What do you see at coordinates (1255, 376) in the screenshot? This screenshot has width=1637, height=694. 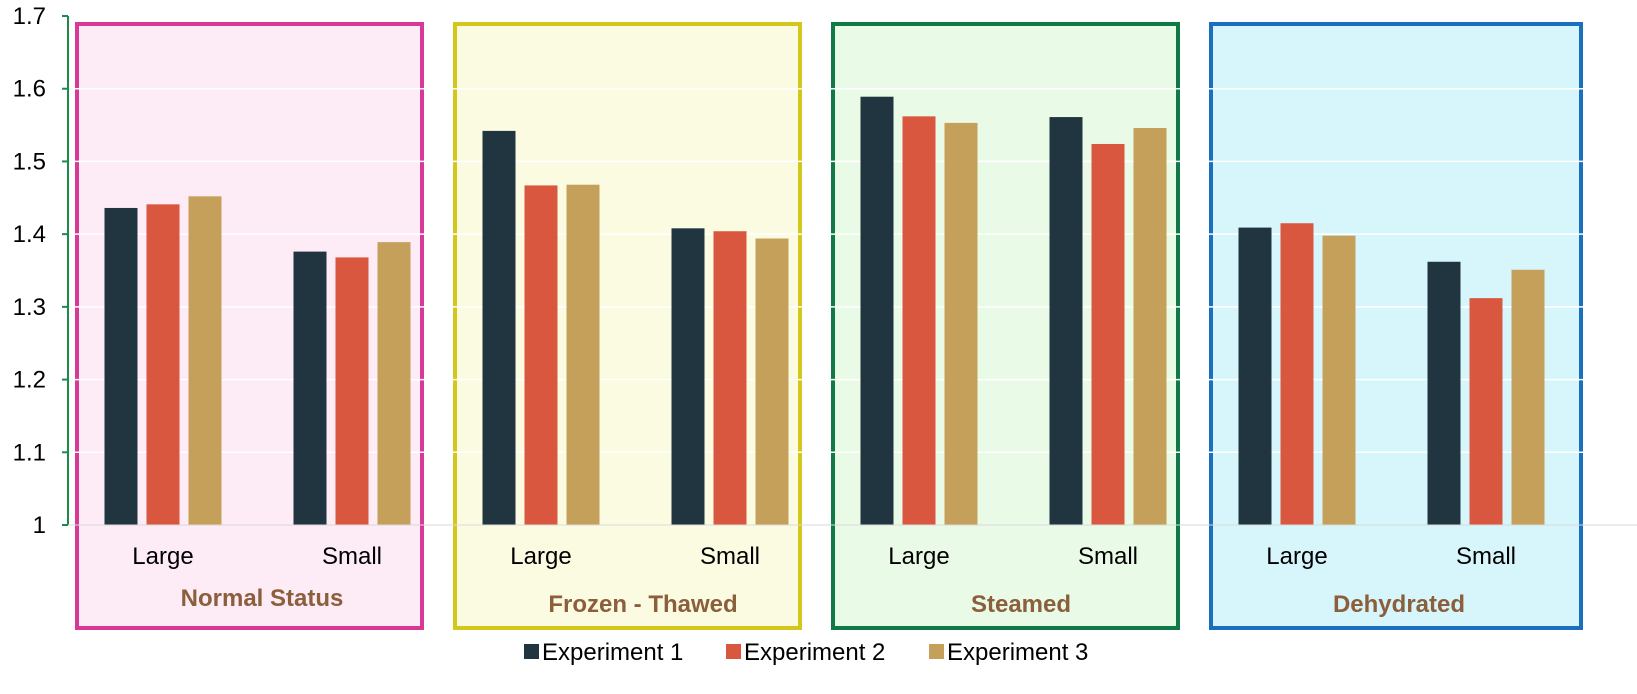 I see `bar-dehydrated-large-exp1` at bounding box center [1255, 376].